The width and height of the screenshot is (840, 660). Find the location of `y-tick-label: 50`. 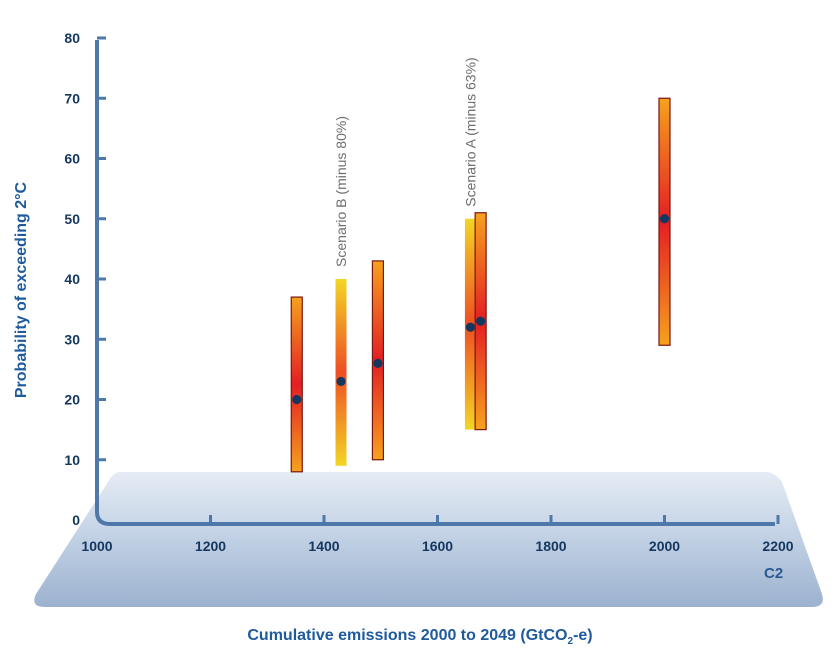

y-tick-label: 50 is located at coordinates (72, 219).